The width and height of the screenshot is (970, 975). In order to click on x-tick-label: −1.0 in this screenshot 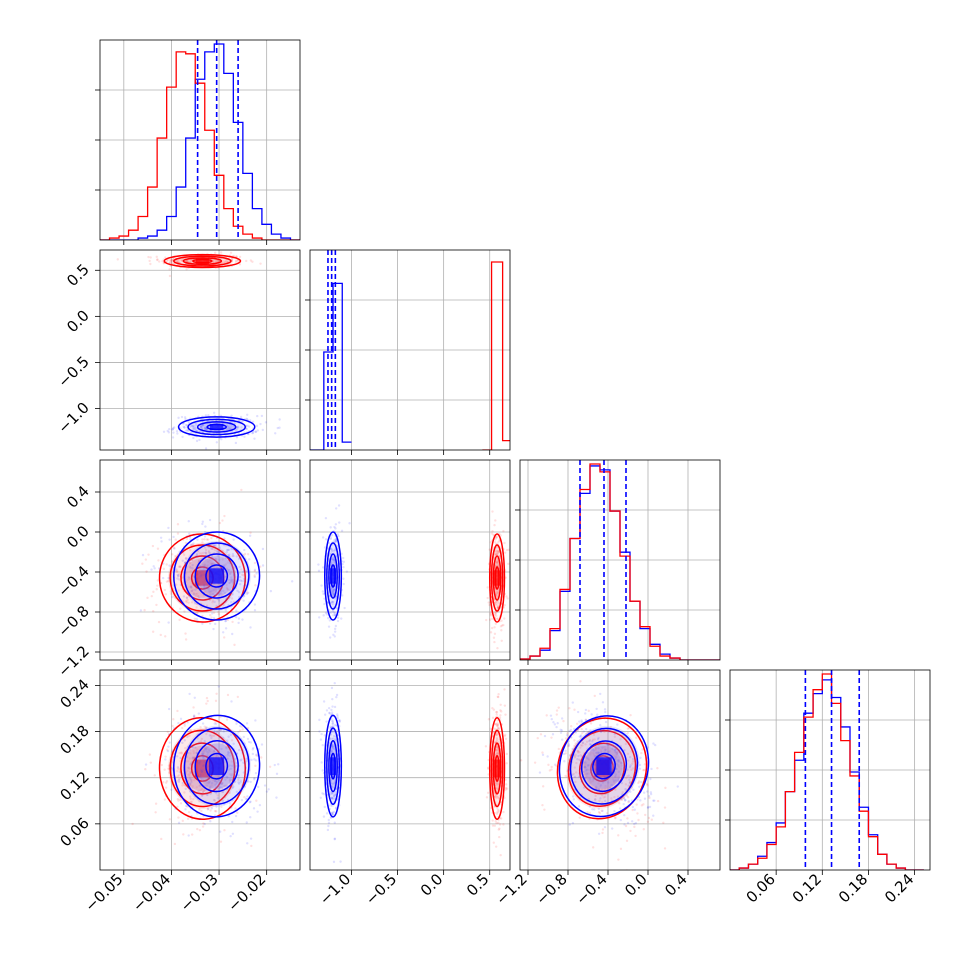, I will do `click(335, 889)`.